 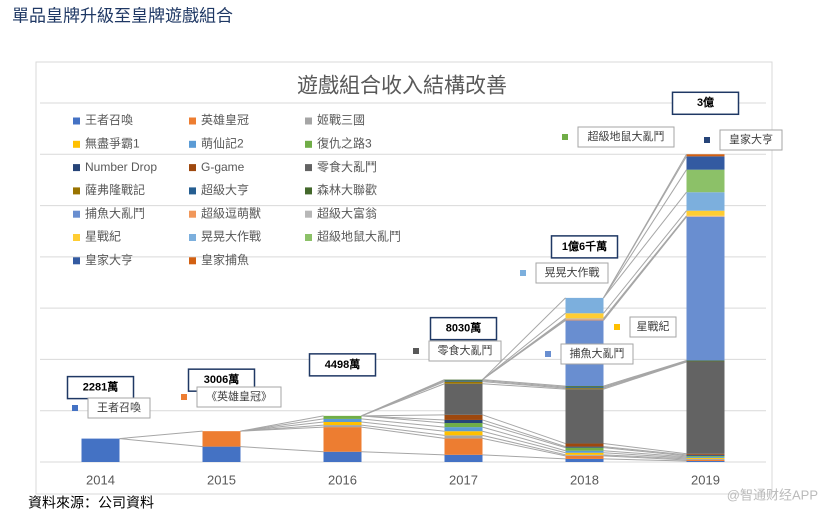 What do you see at coordinates (91, 503) in the screenshot?
I see `source-note: 資料來源：公司資料` at bounding box center [91, 503].